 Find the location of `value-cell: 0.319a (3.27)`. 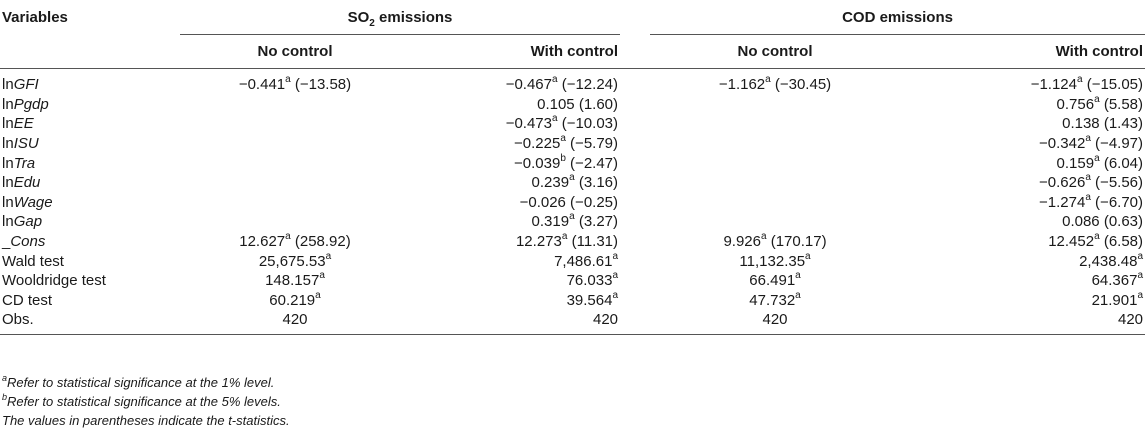

value-cell: 0.319a (3.27) is located at coordinates (575, 221).